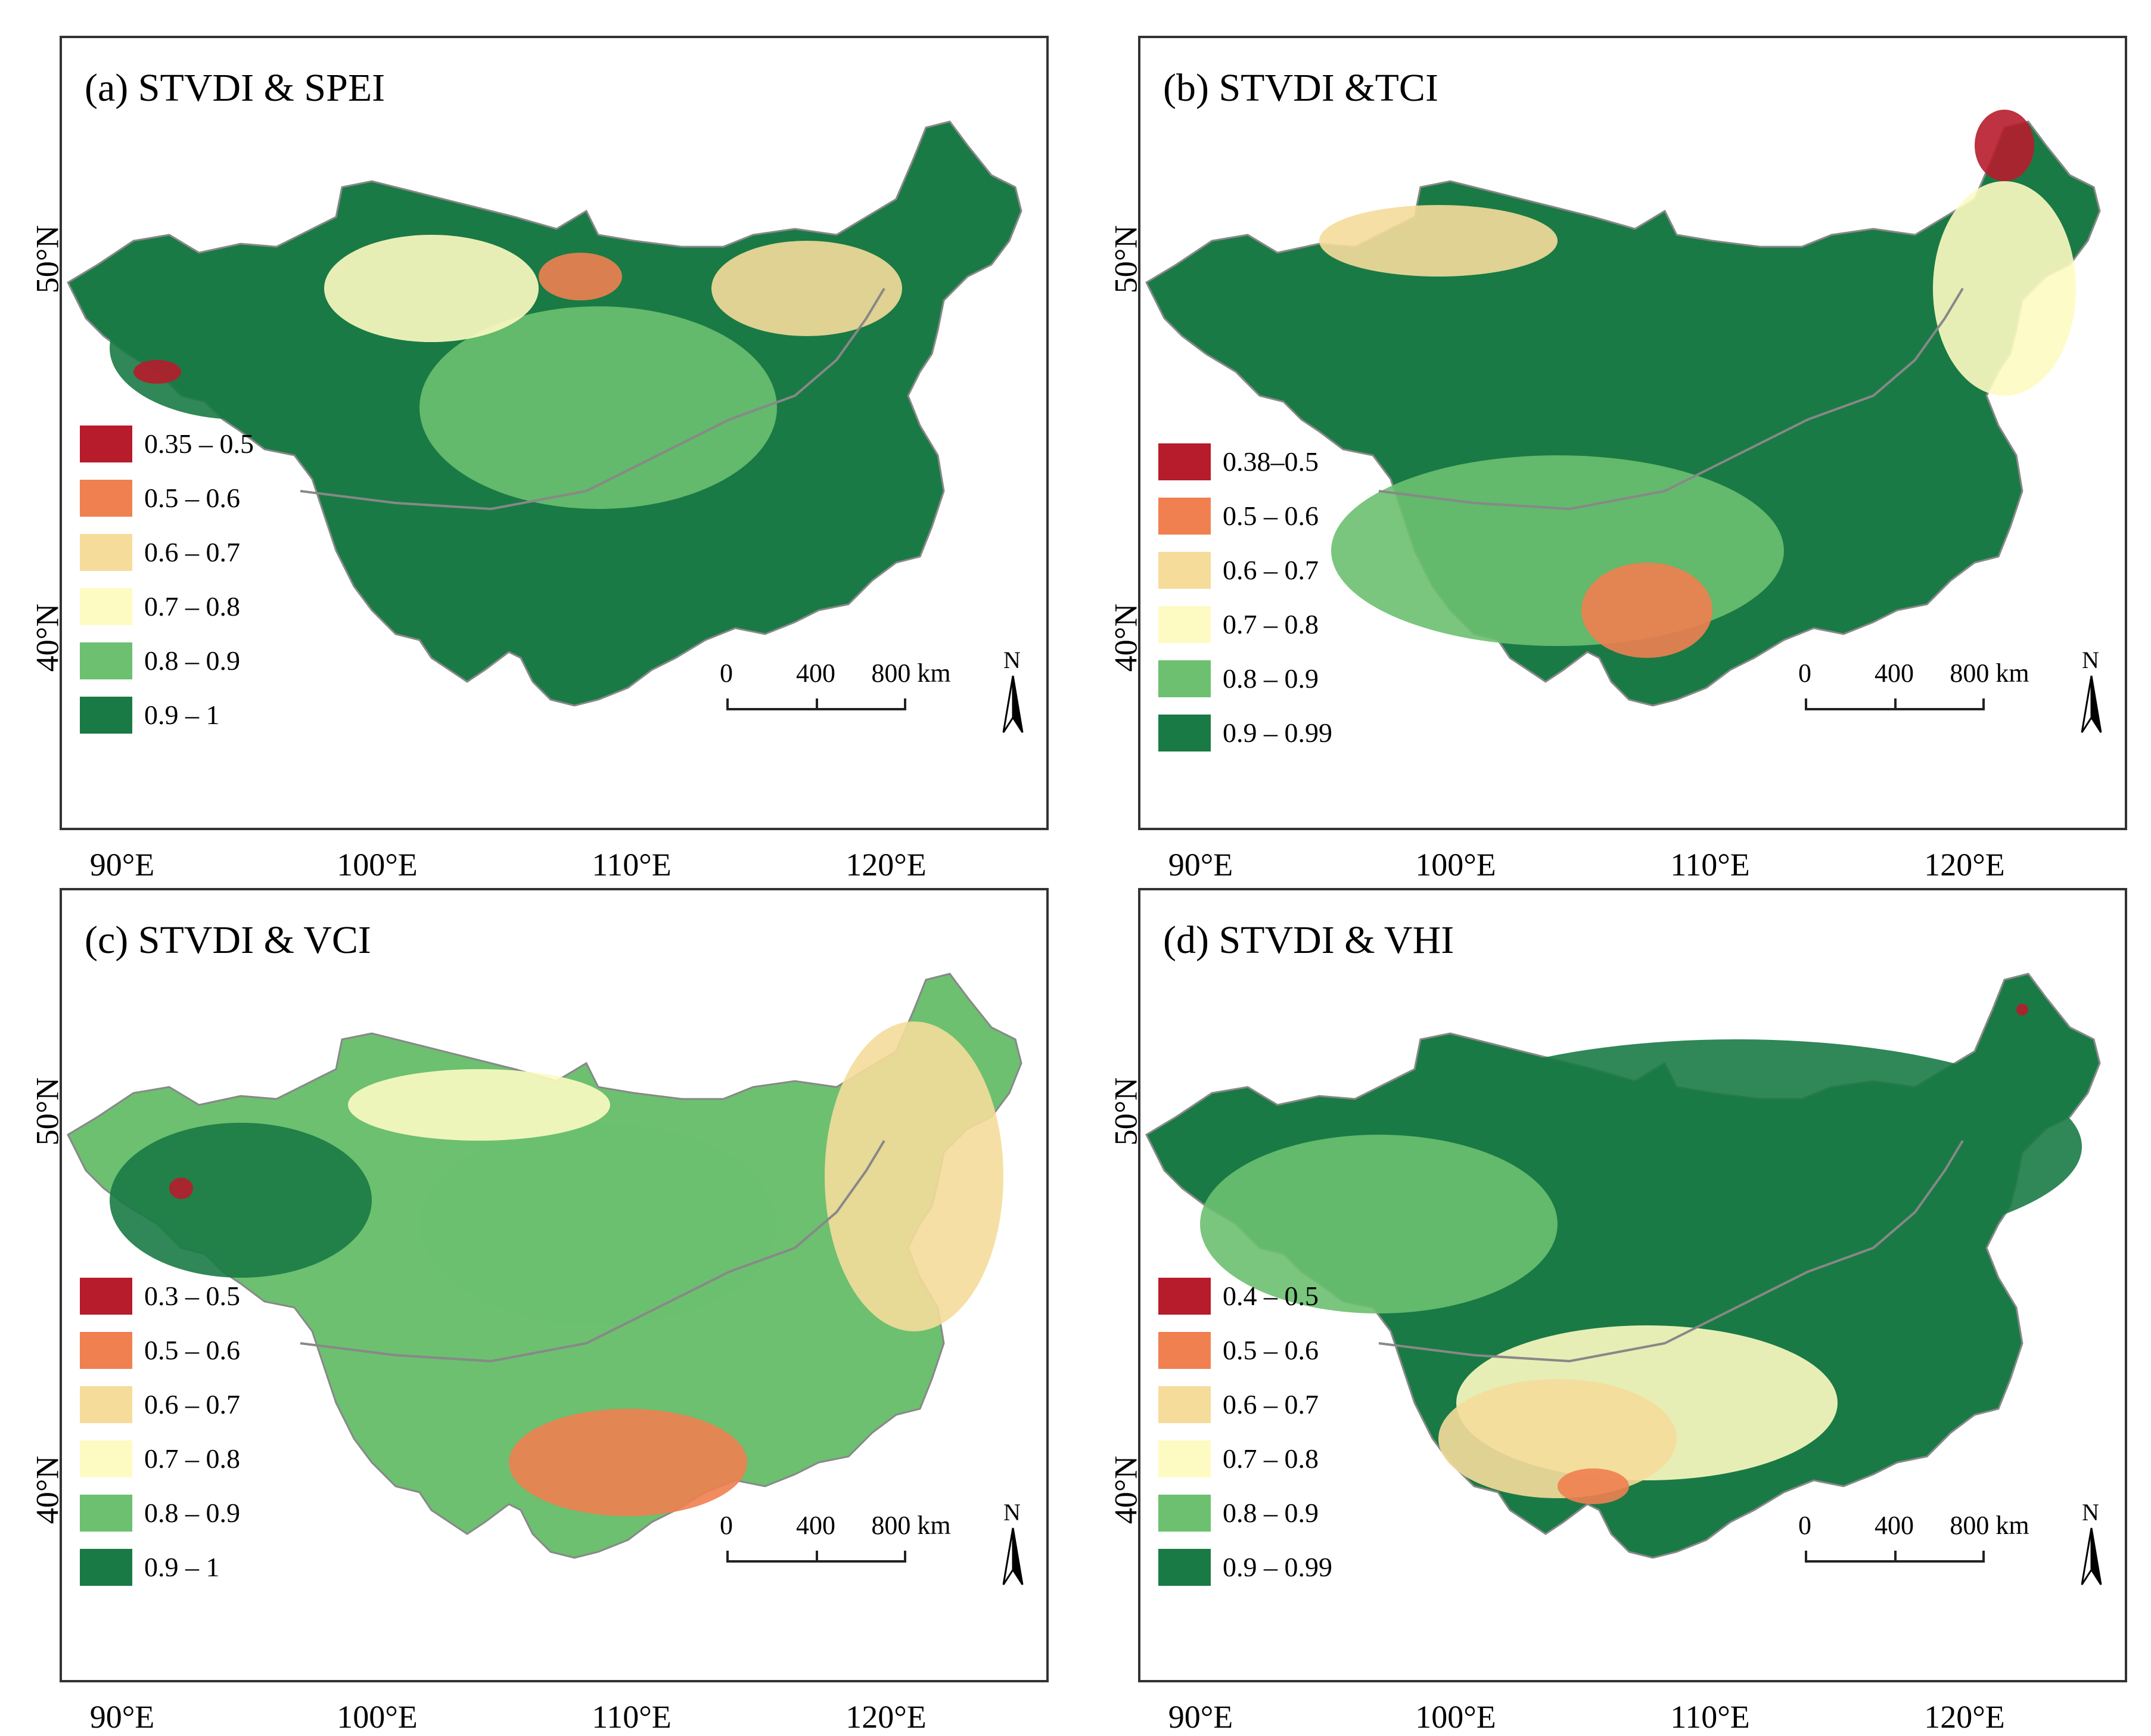 This screenshot has width=2151, height=1736. I want to click on panel-title: (c) STVDI & VCI, so click(228, 940).